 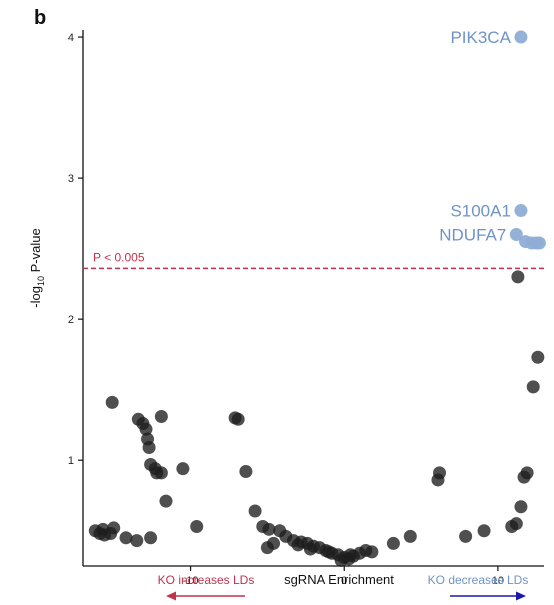 I want to click on right-arrow, so click(x=488, y=596).